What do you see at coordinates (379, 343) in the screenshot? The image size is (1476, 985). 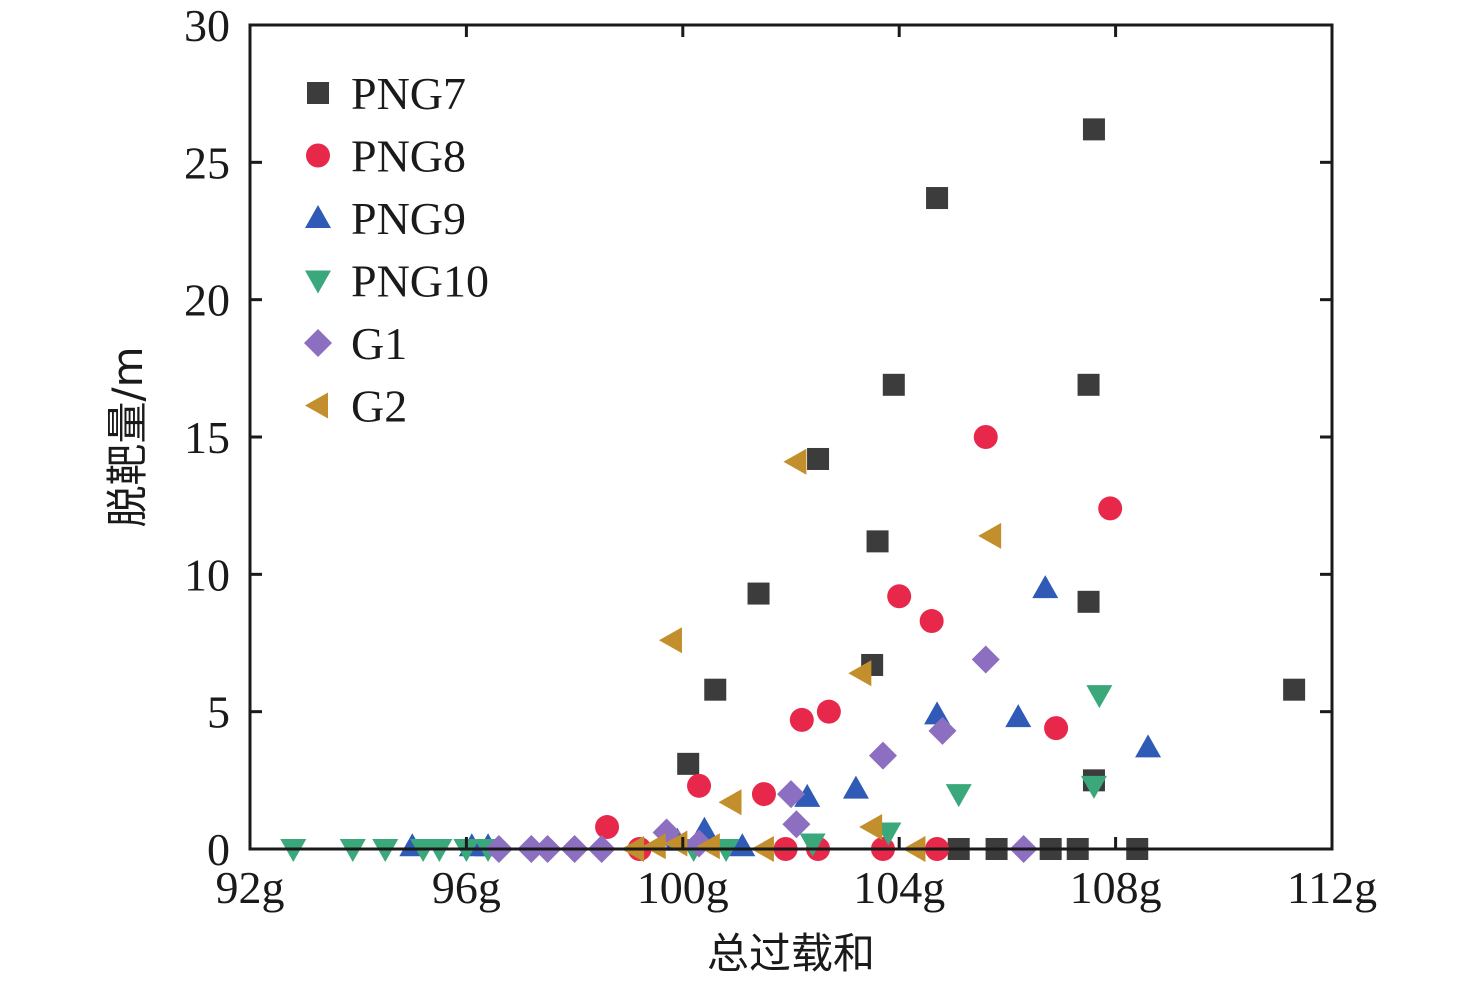 I see `legend-label-g1: G1` at bounding box center [379, 343].